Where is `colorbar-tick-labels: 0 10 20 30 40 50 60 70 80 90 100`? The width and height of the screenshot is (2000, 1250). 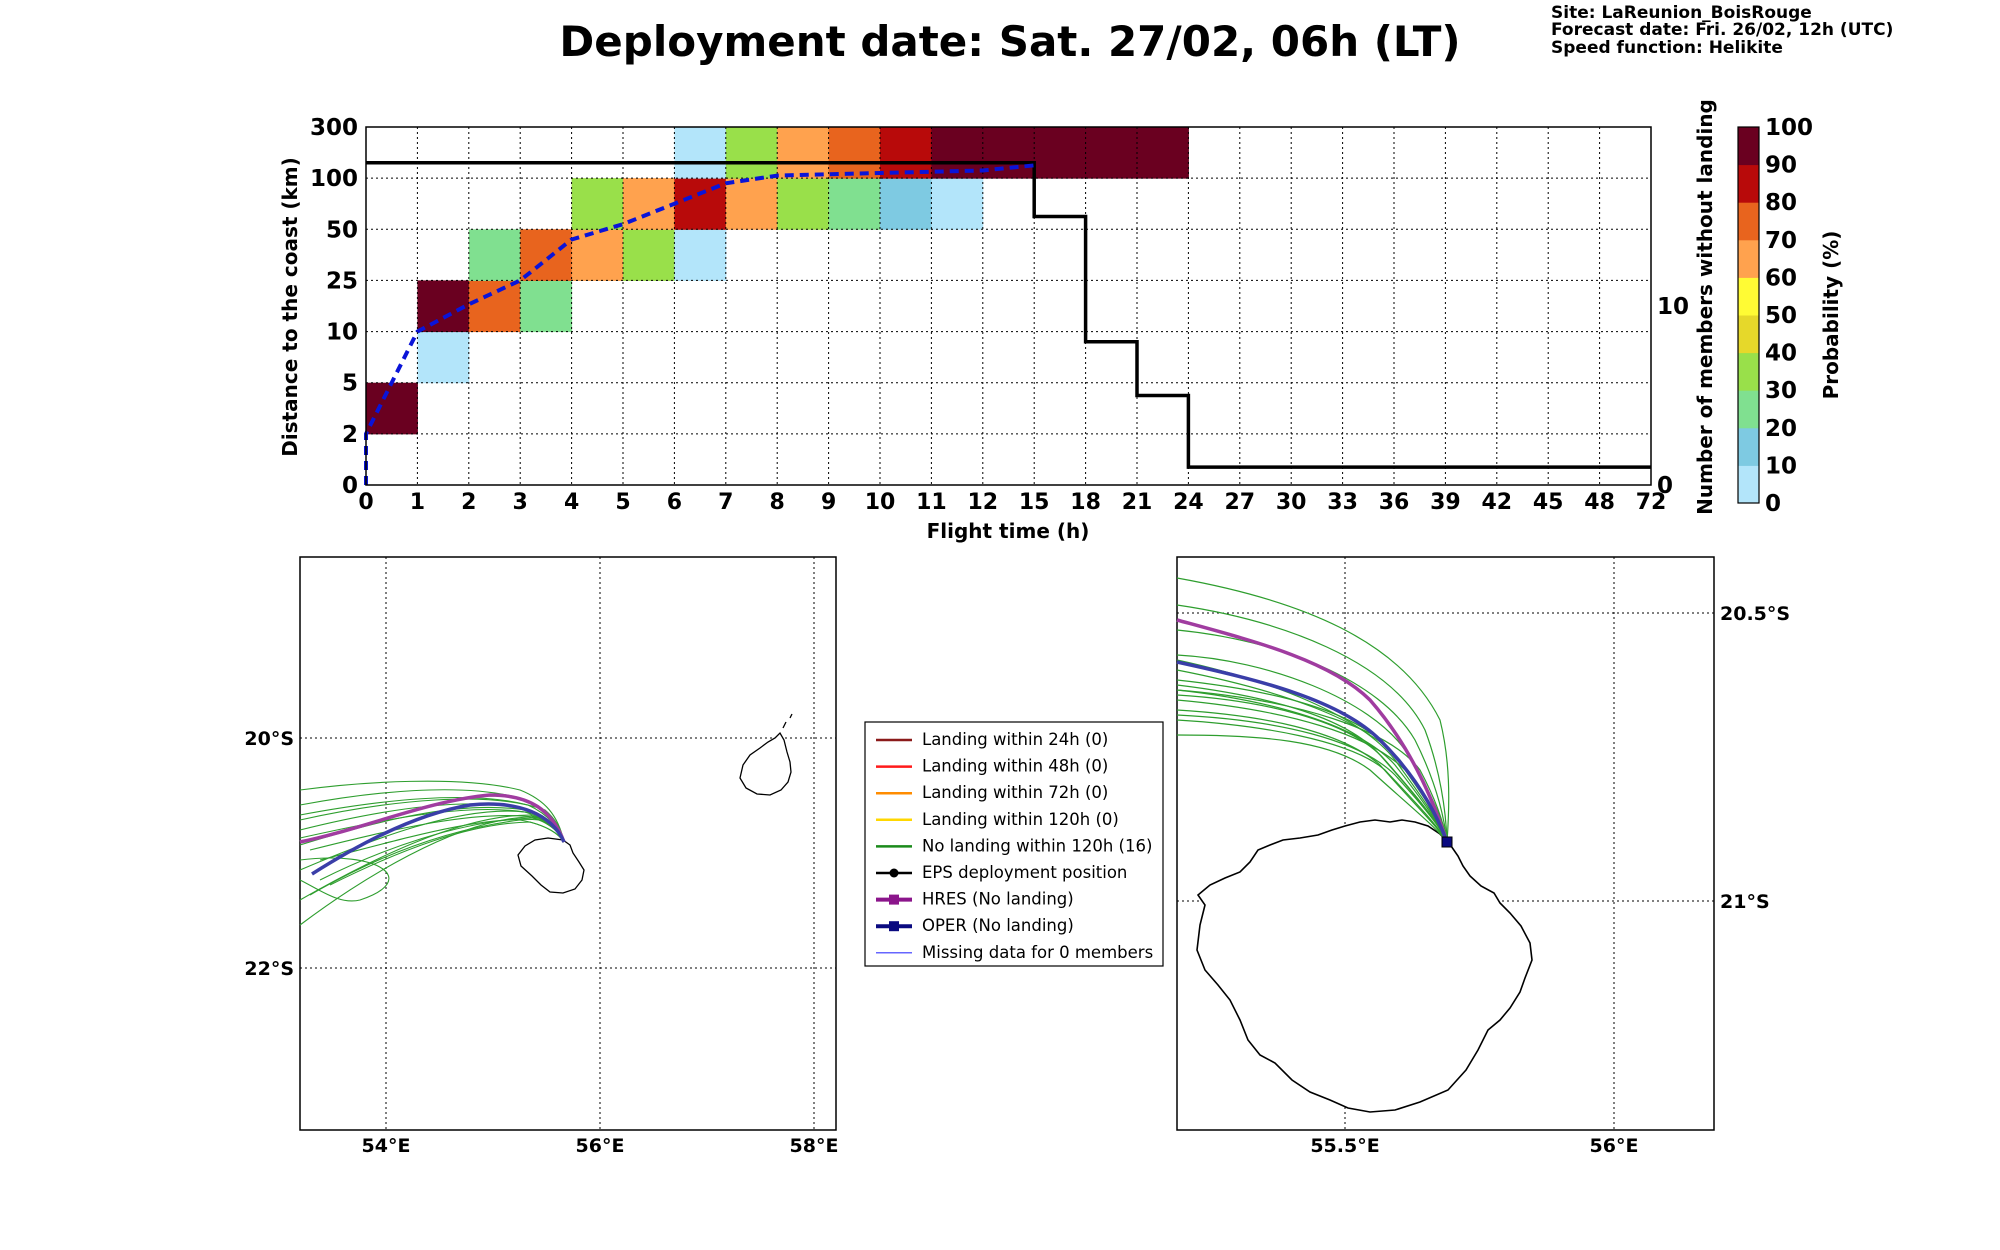
colorbar-tick-labels: 0 10 20 30 40 50 60 70 80 90 100 is located at coordinates (1789, 316).